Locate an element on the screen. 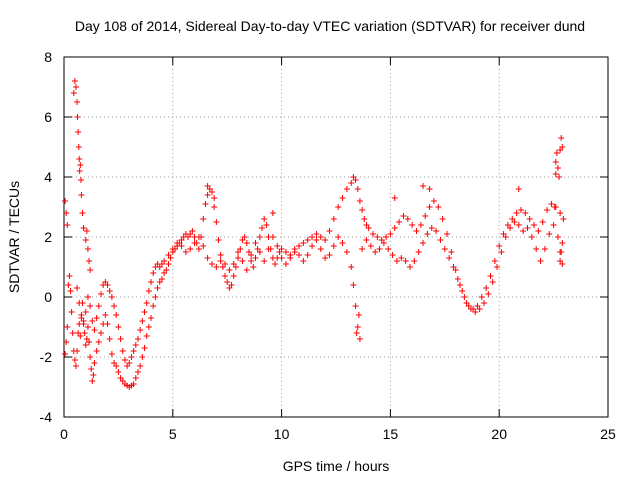  x-tick-label: 0 is located at coordinates (64, 434).